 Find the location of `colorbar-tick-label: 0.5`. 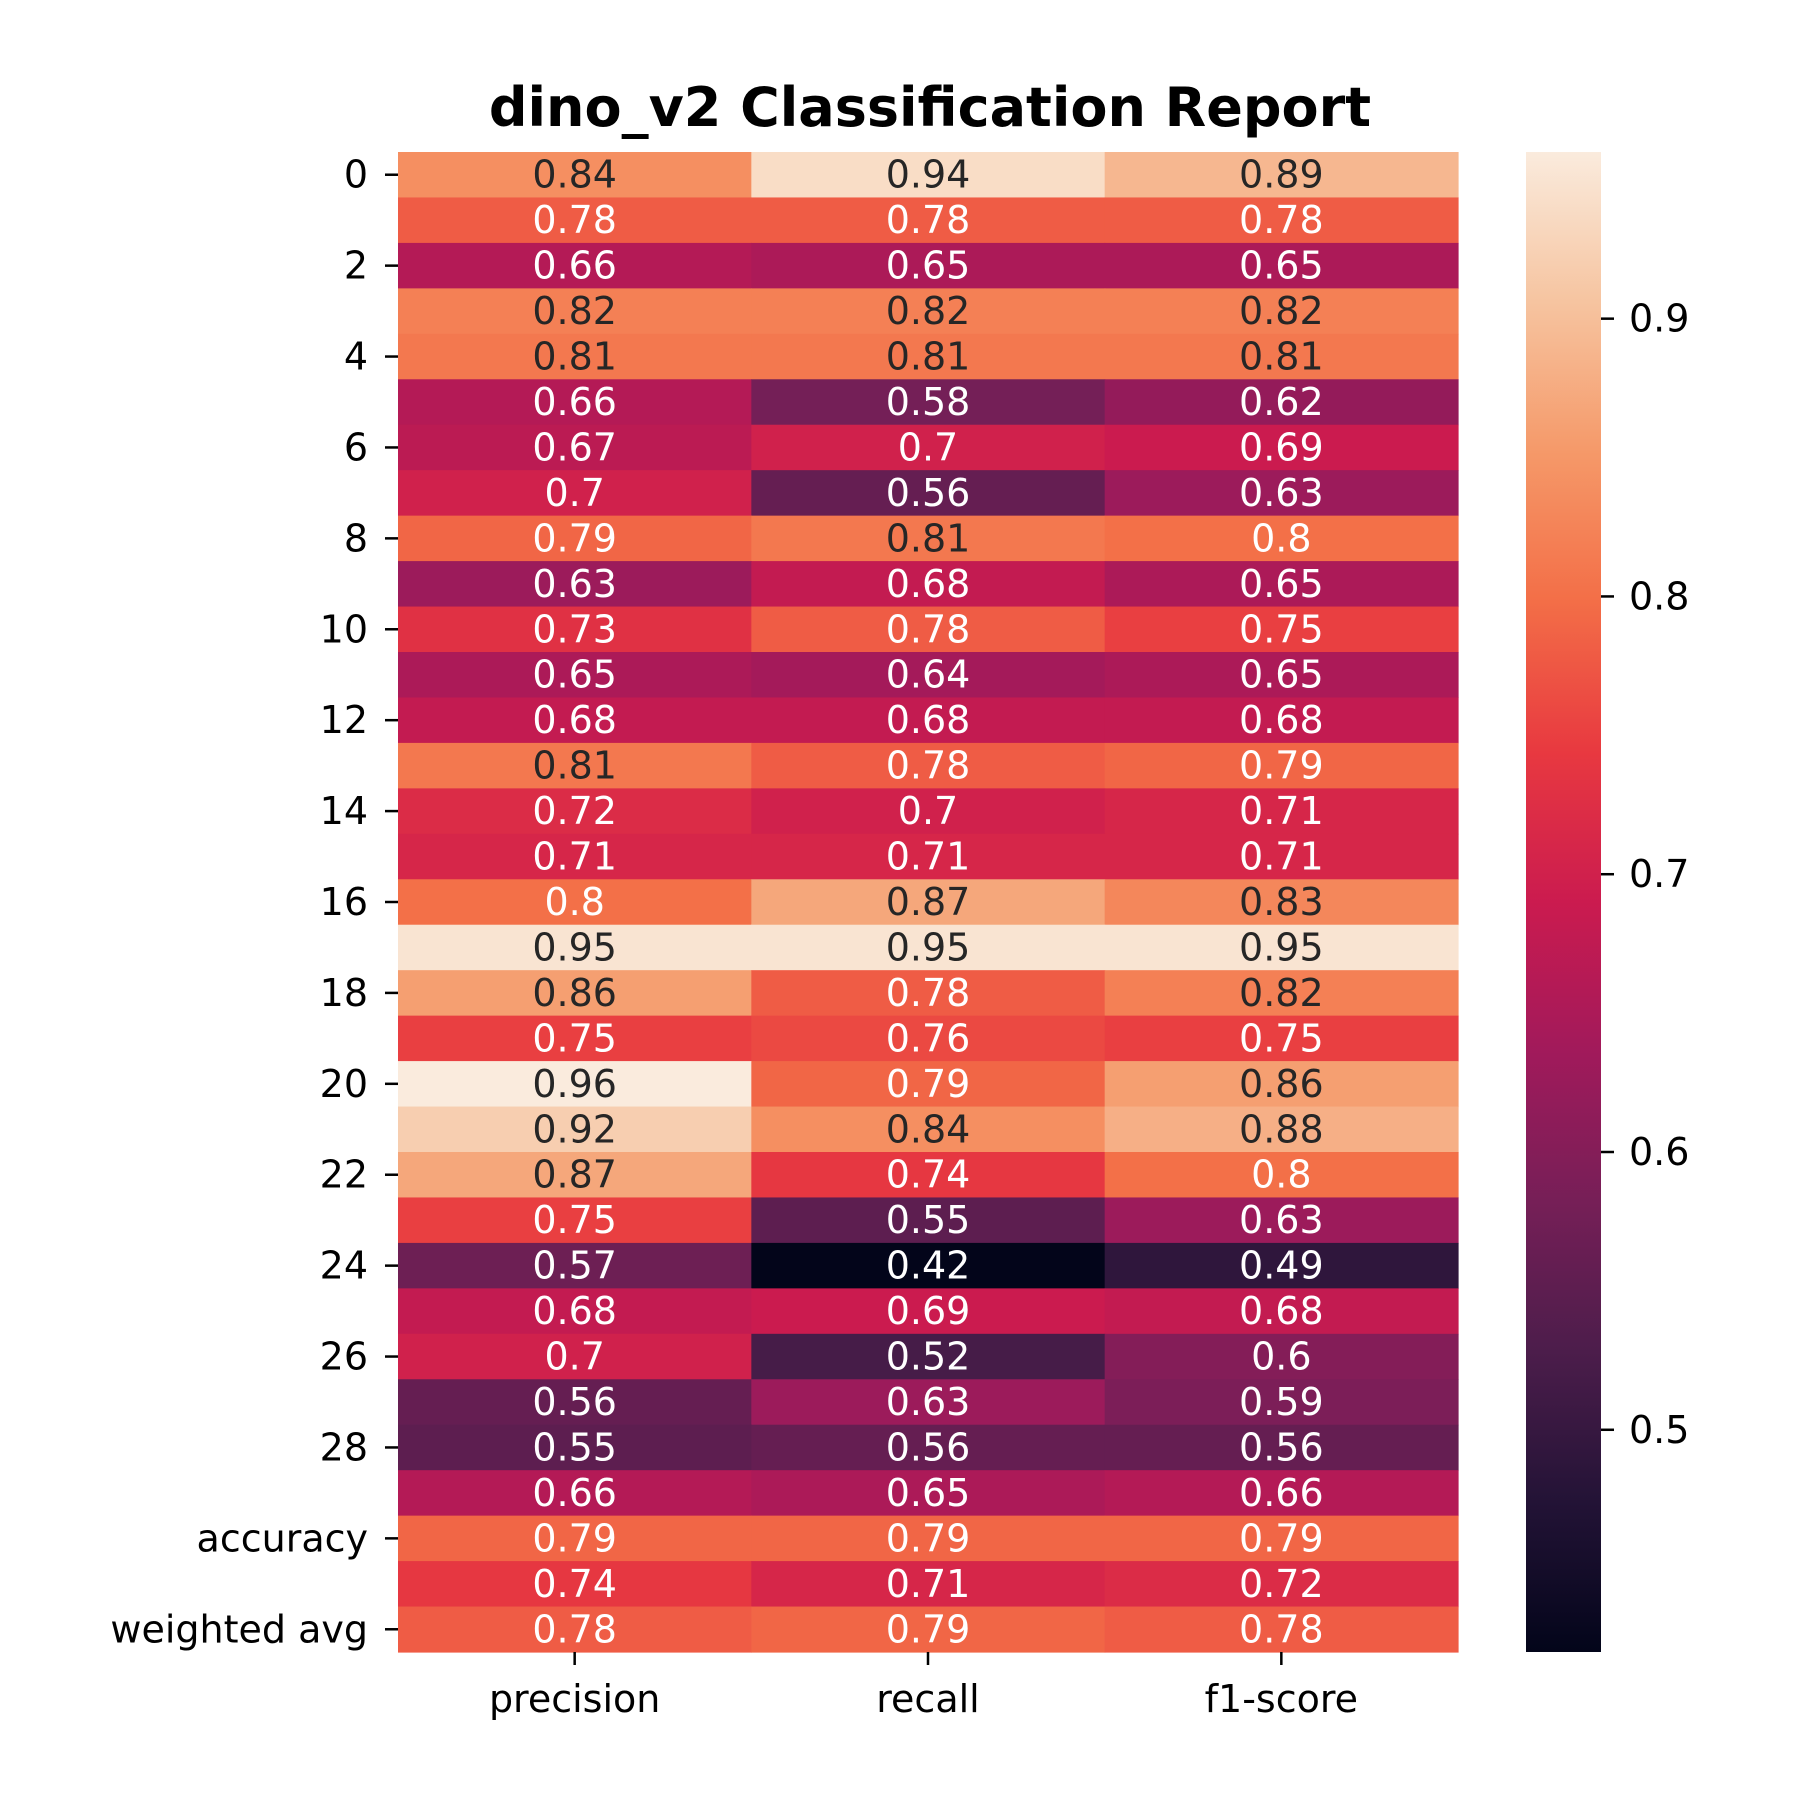

colorbar-tick-label: 0.5 is located at coordinates (1659, 1430).